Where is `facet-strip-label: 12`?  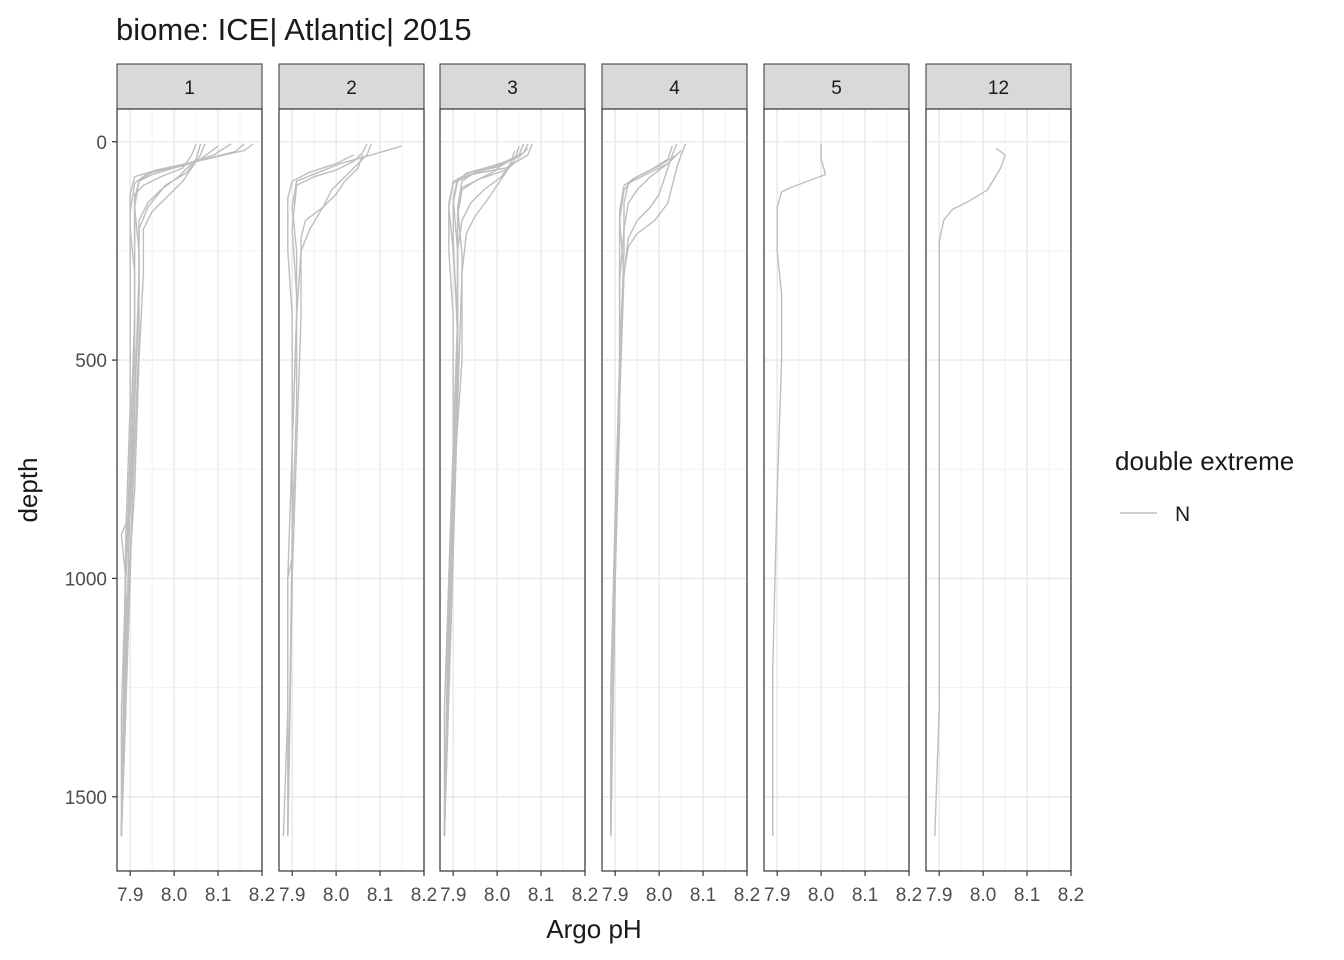 facet-strip-label: 12 is located at coordinates (998, 88).